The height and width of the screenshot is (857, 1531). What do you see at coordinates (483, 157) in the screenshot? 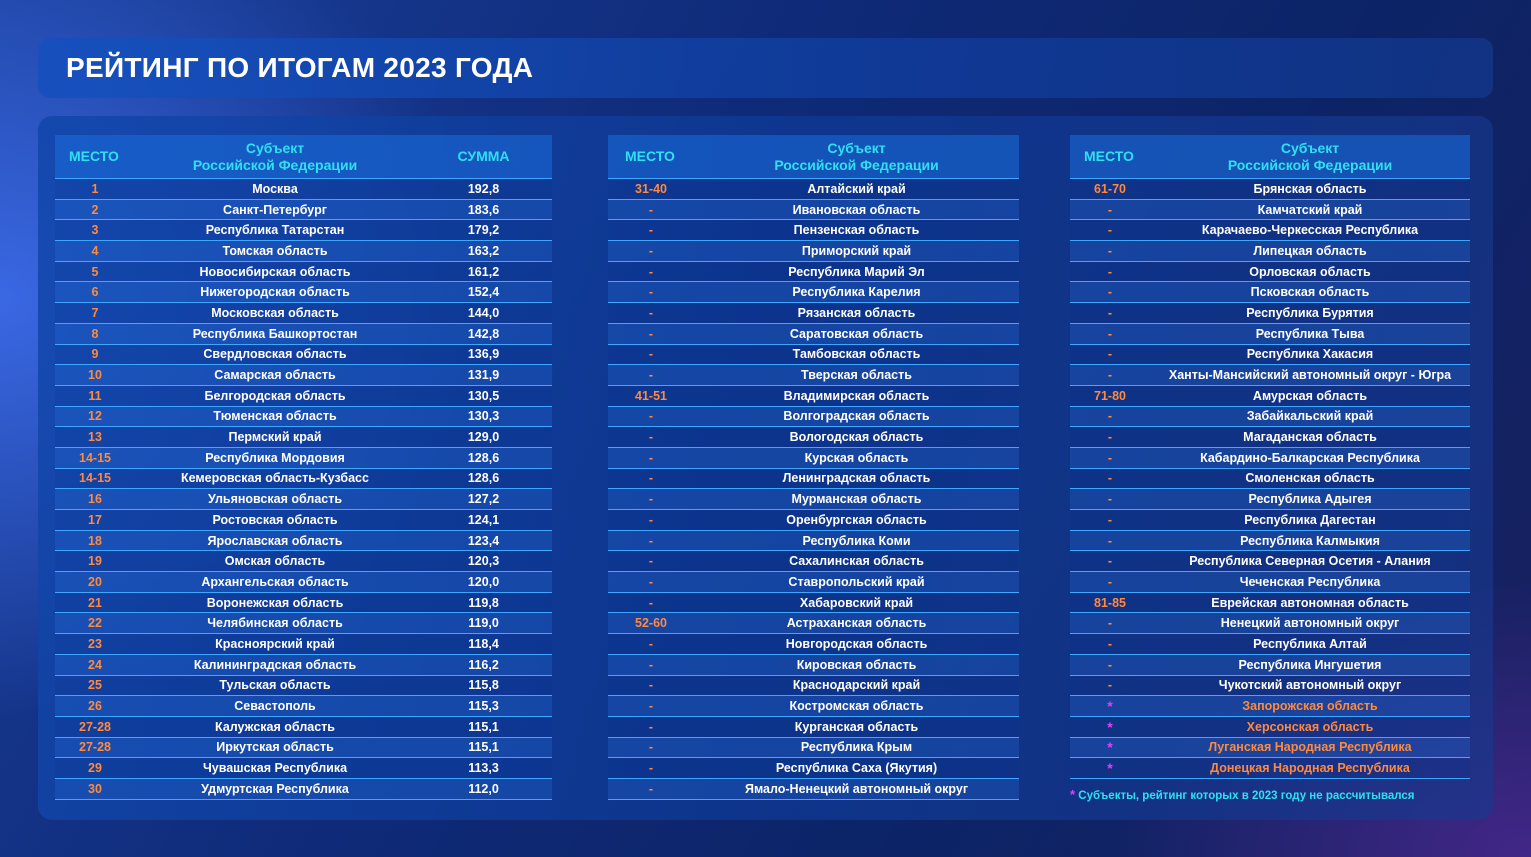
I see `sum-header: СУММА` at bounding box center [483, 157].